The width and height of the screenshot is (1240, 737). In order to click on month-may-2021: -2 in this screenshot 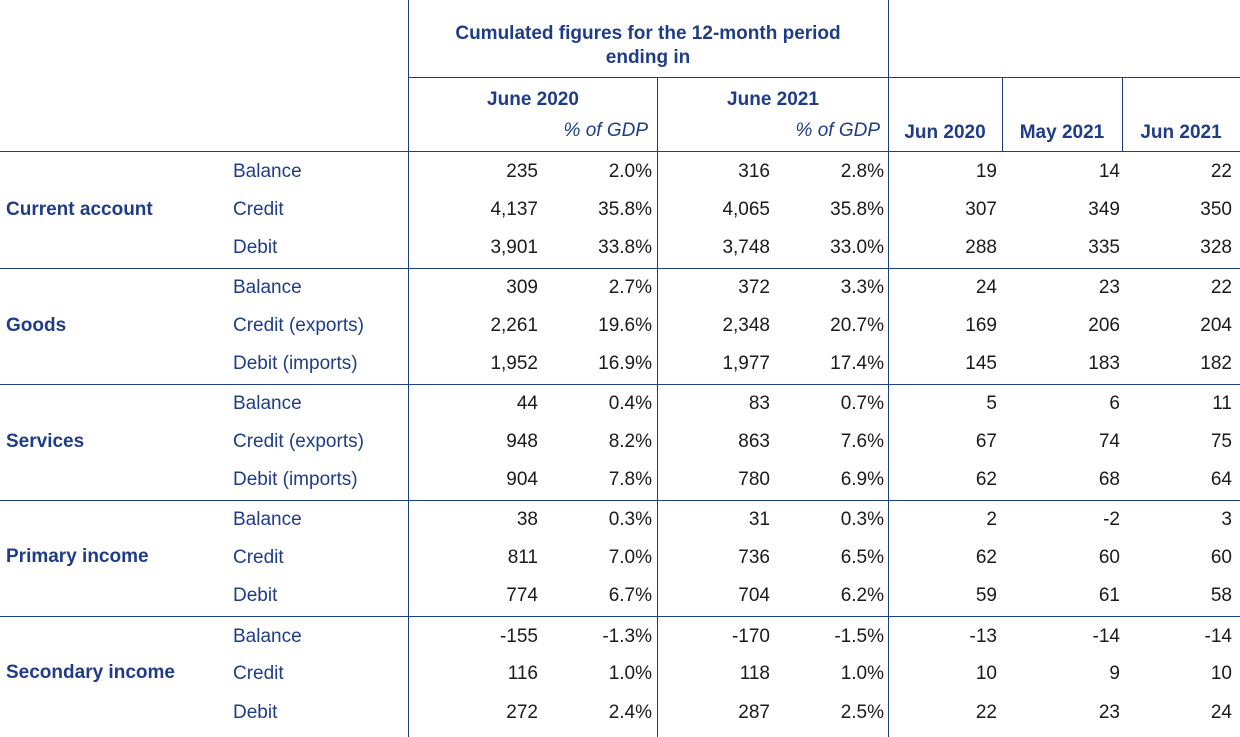, I will do `click(1111, 519)`.